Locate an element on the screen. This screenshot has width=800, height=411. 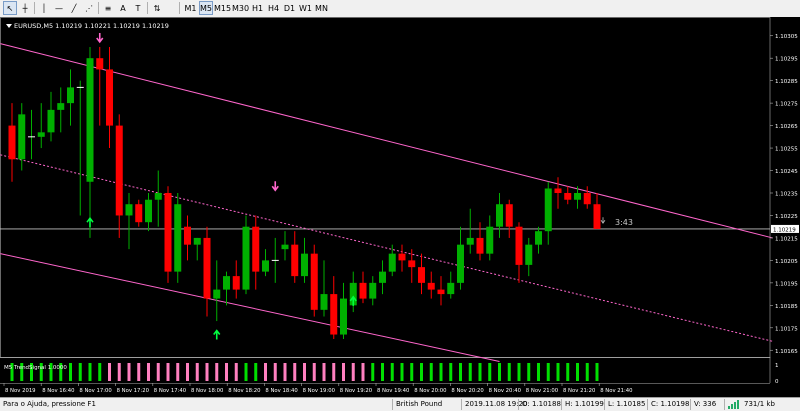
arrow-objects-icon: ⇅ is located at coordinates (157, 8).